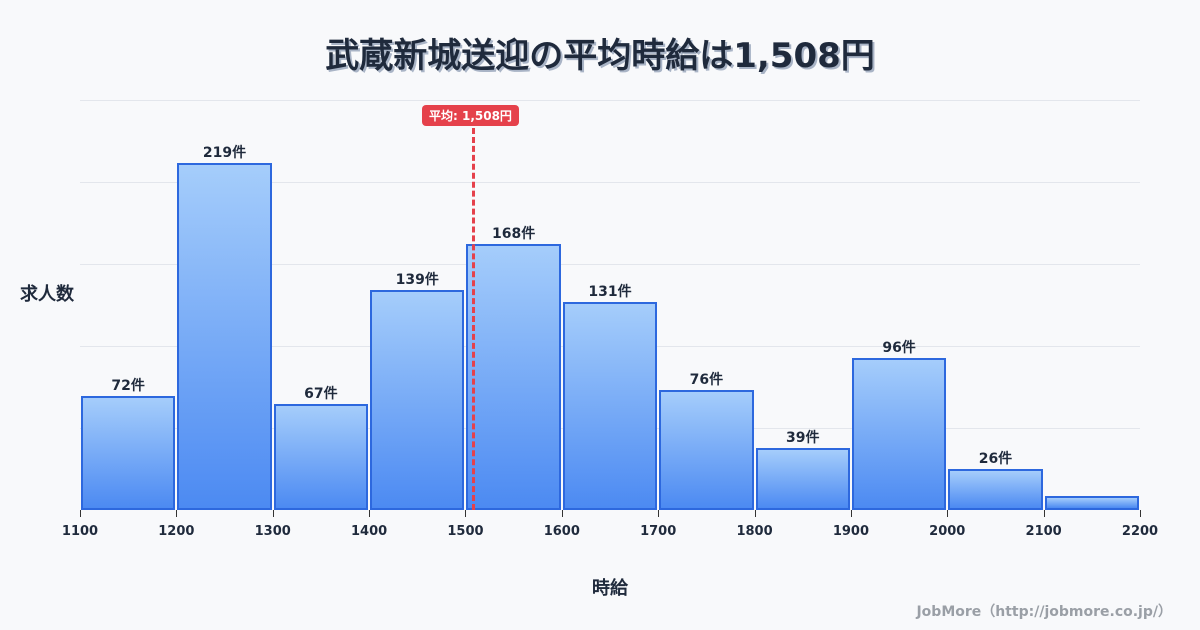  What do you see at coordinates (561, 531) in the screenshot?
I see `x-tick-label: 1600` at bounding box center [561, 531].